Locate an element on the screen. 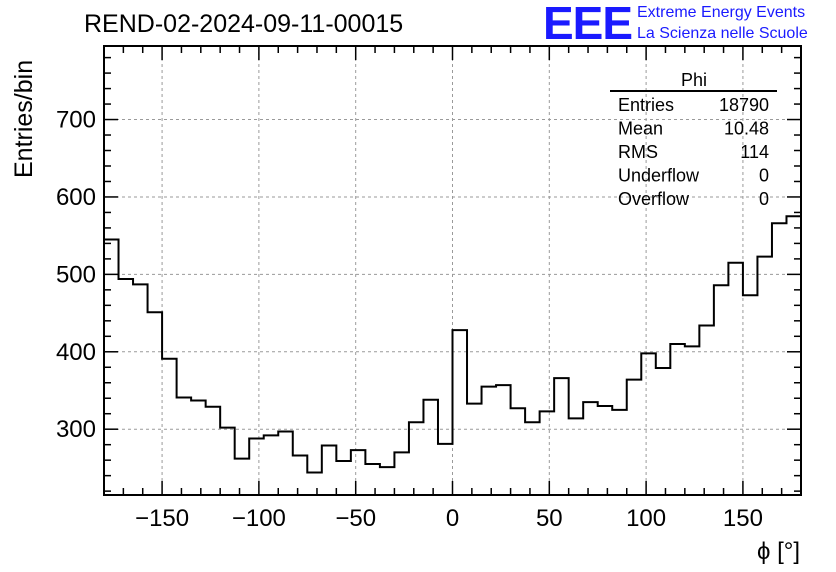  y-tick-label: 400 is located at coordinates (76, 352).